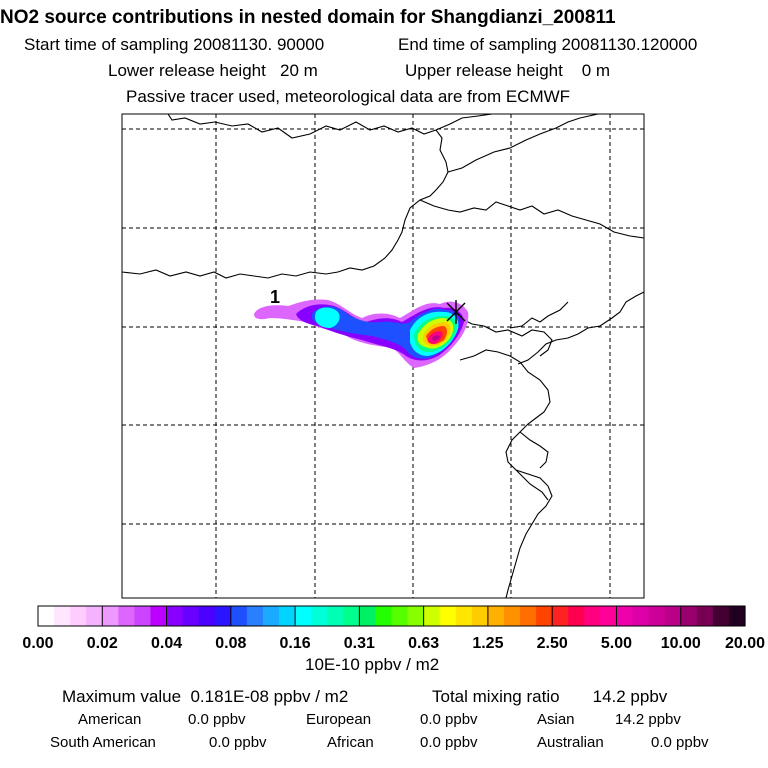 This screenshot has width=768, height=768. What do you see at coordinates (508, 70) in the screenshot?
I see `upper-height-label: Upper release height 0 m` at bounding box center [508, 70].